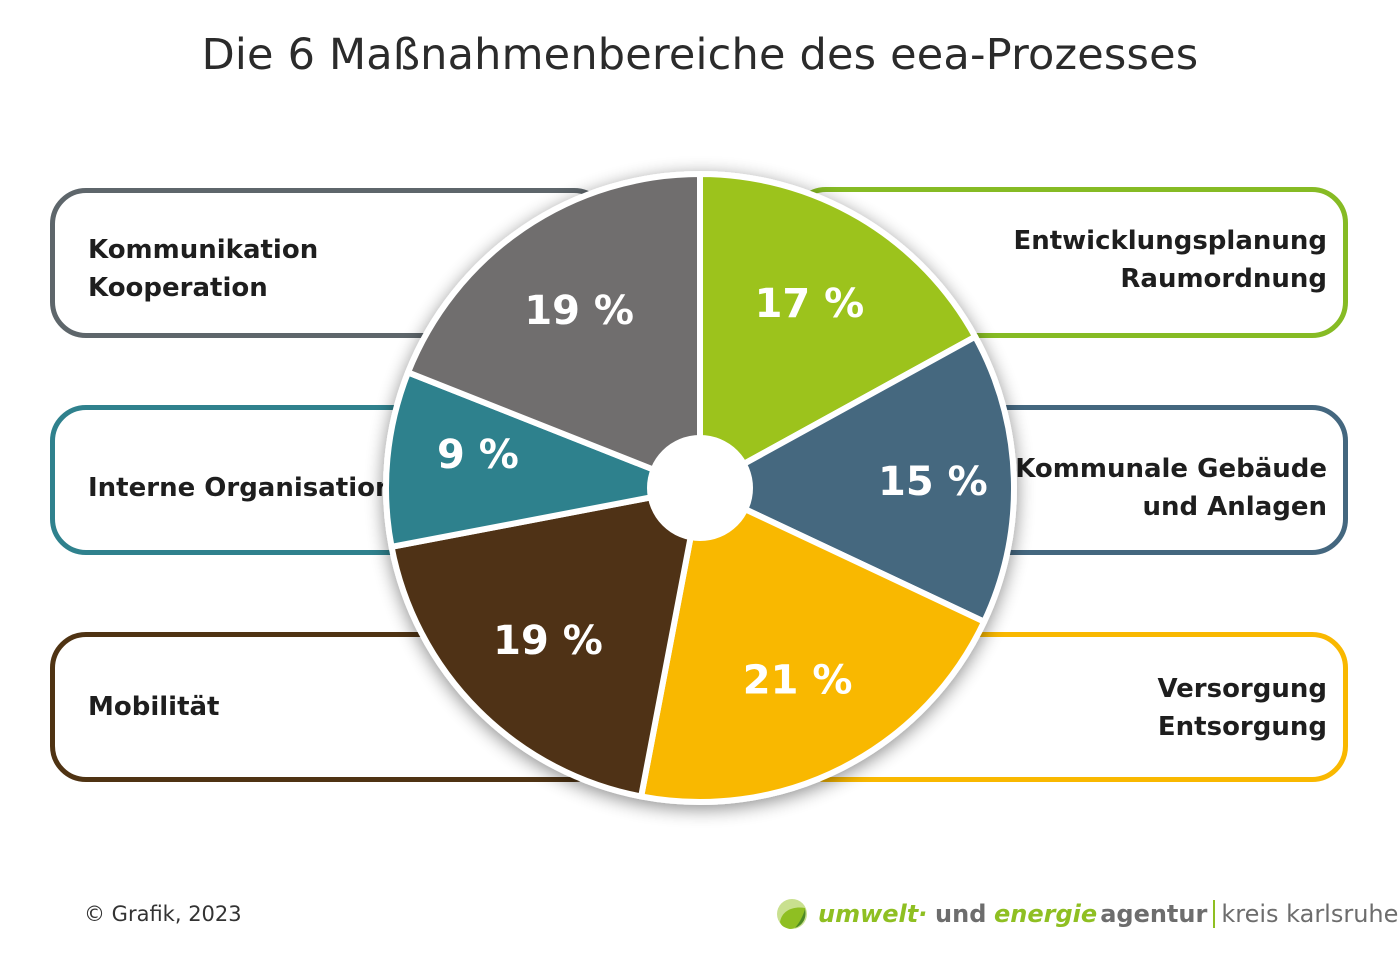 The image size is (1400, 960). I want to click on logo-word-energie: energie, so click(1046, 914).